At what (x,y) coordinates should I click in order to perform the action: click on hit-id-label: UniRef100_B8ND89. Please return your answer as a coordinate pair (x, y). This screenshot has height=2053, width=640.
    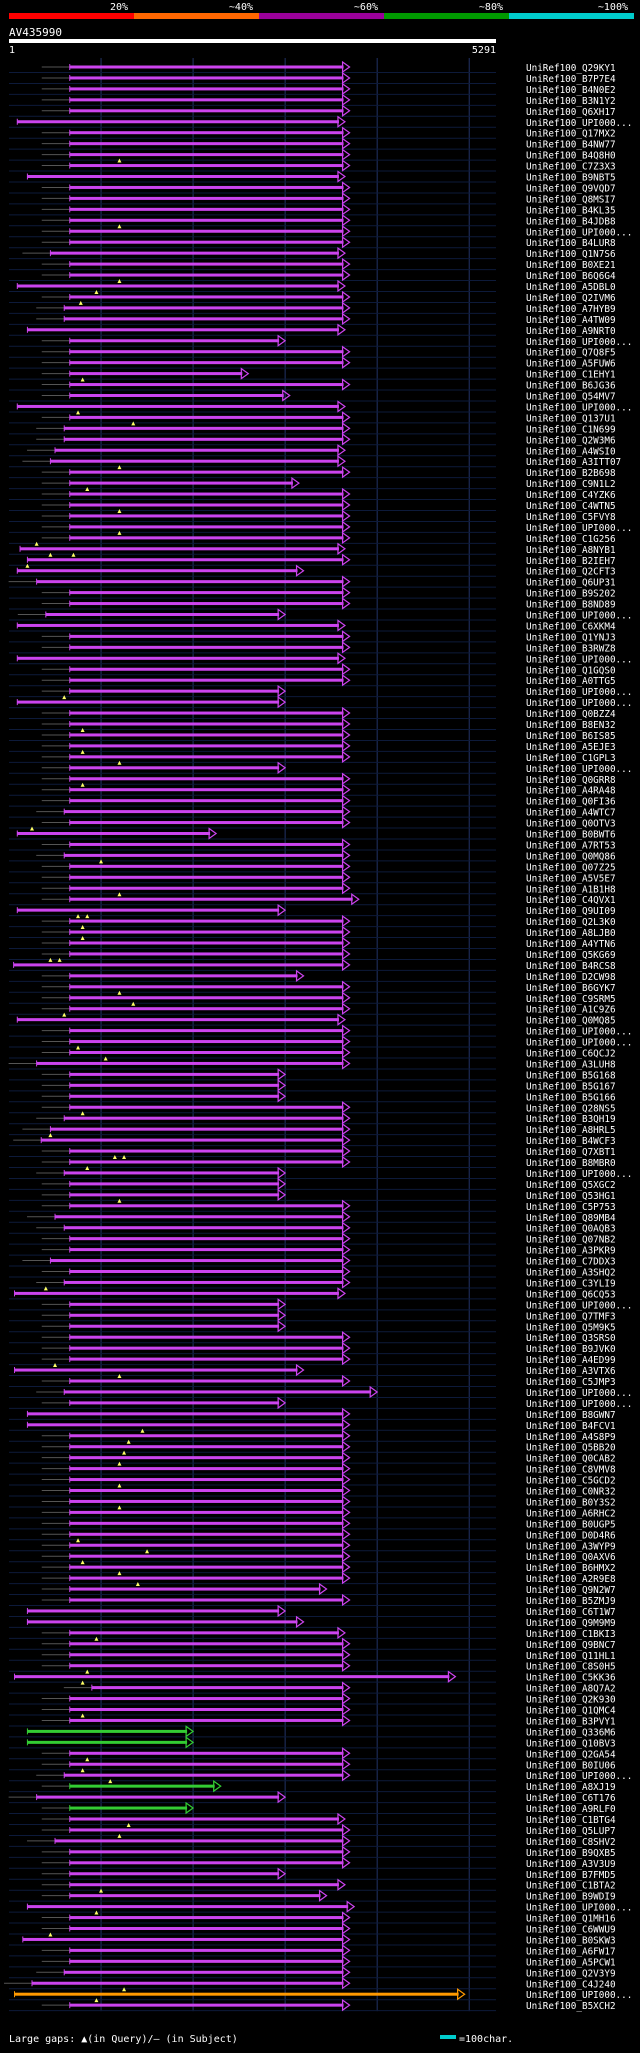
    Looking at the image, I should click on (571, 605).